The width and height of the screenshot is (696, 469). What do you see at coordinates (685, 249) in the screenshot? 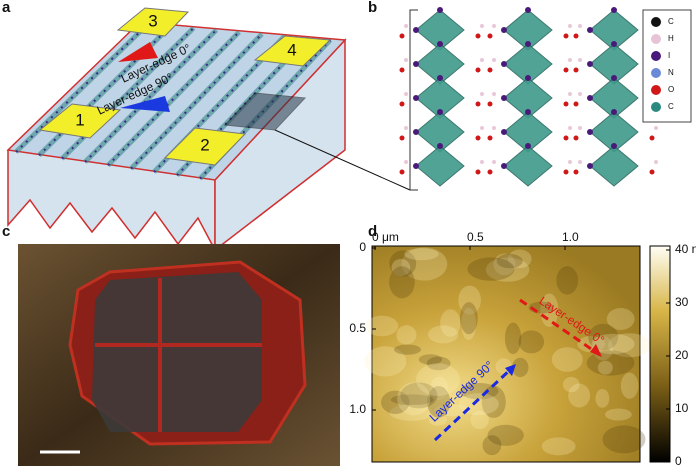
I see `colorbar-label: 40 nm` at bounding box center [685, 249].